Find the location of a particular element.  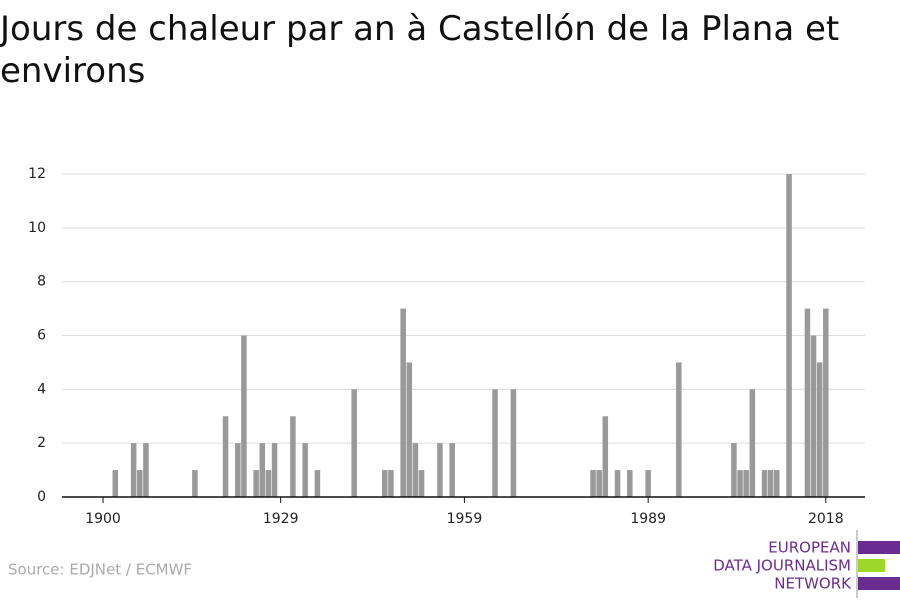

y-tick-label: 8 is located at coordinates (41, 282).